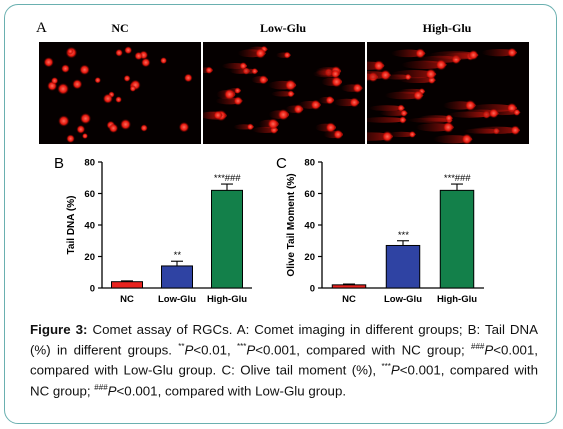  What do you see at coordinates (127, 299) in the screenshot?
I see `x-tick-label: NC` at bounding box center [127, 299].